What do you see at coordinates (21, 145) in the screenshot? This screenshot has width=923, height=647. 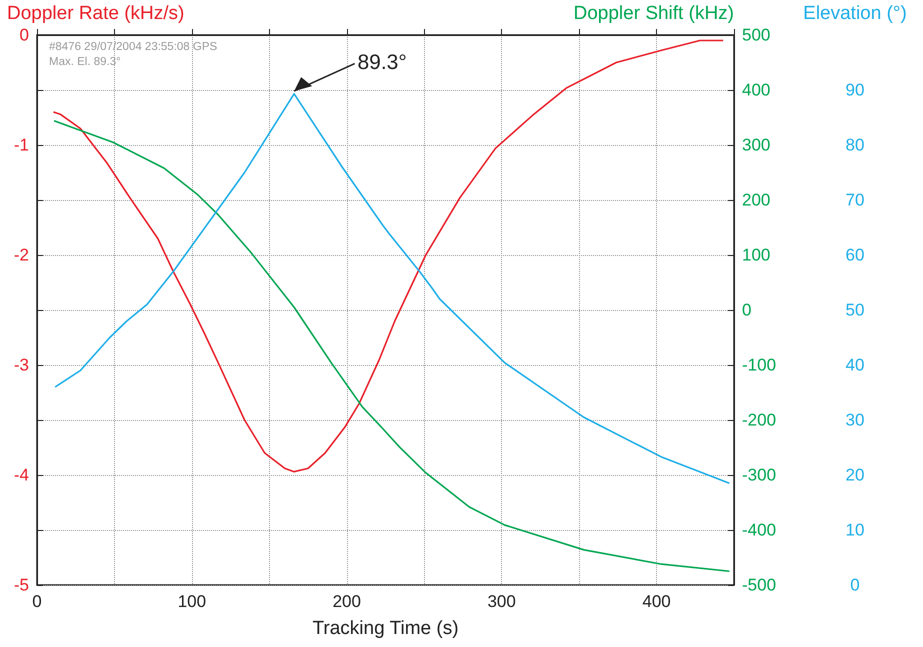 I see `y-tick-label: -1` at bounding box center [21, 145].